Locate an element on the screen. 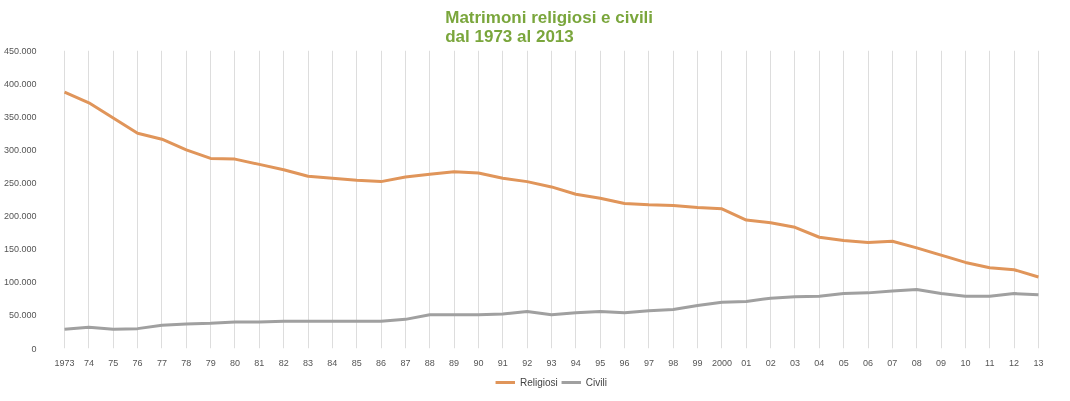 This screenshot has width=1070, height=401. y-tick-label: 50.000 is located at coordinates (22, 315).